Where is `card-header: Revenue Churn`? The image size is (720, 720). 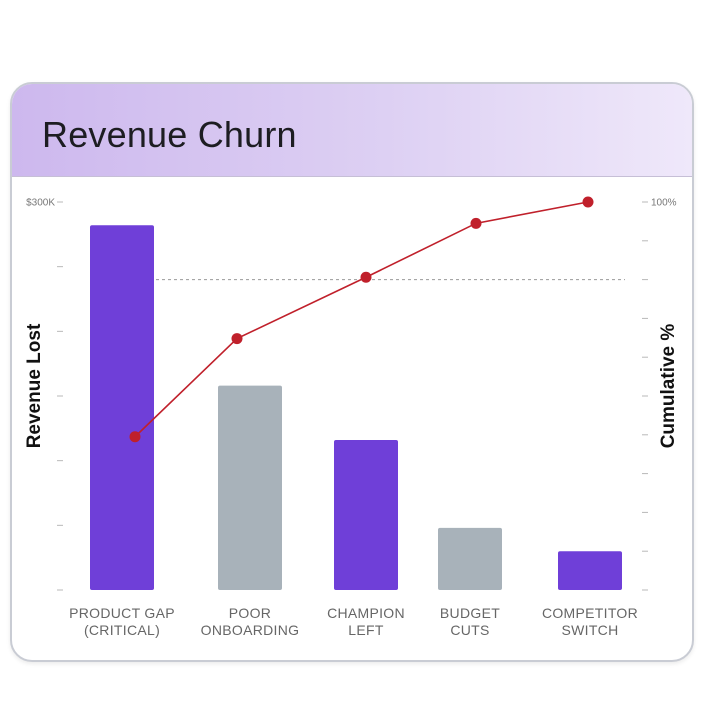
card-header: Revenue Churn is located at coordinates (352, 130).